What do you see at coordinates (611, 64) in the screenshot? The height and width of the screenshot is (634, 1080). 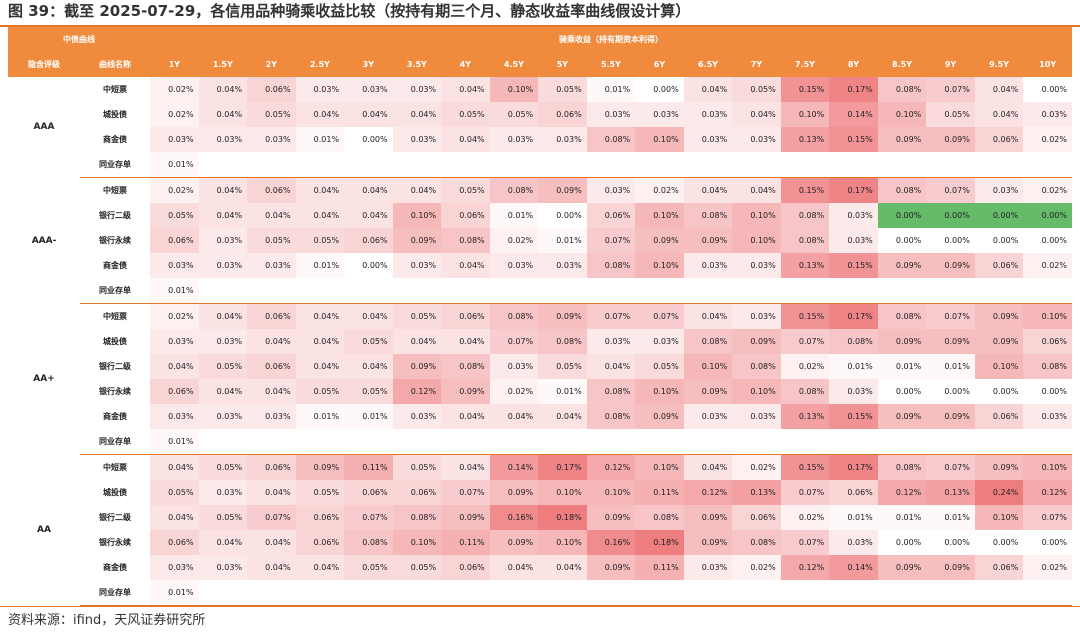 I see `term-header: 5.5Y` at bounding box center [611, 64].